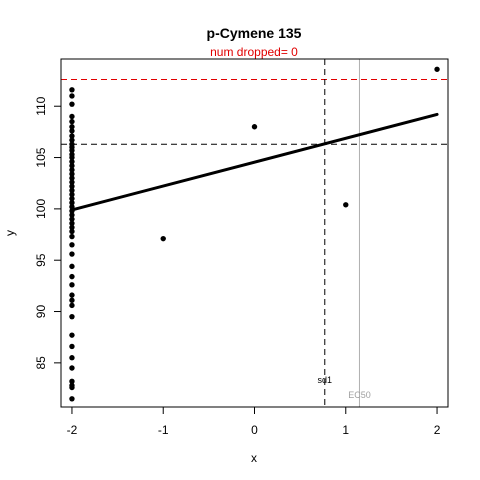  What do you see at coordinates (359, 395) in the screenshot?
I see `vline-label-1: EC50` at bounding box center [359, 395].